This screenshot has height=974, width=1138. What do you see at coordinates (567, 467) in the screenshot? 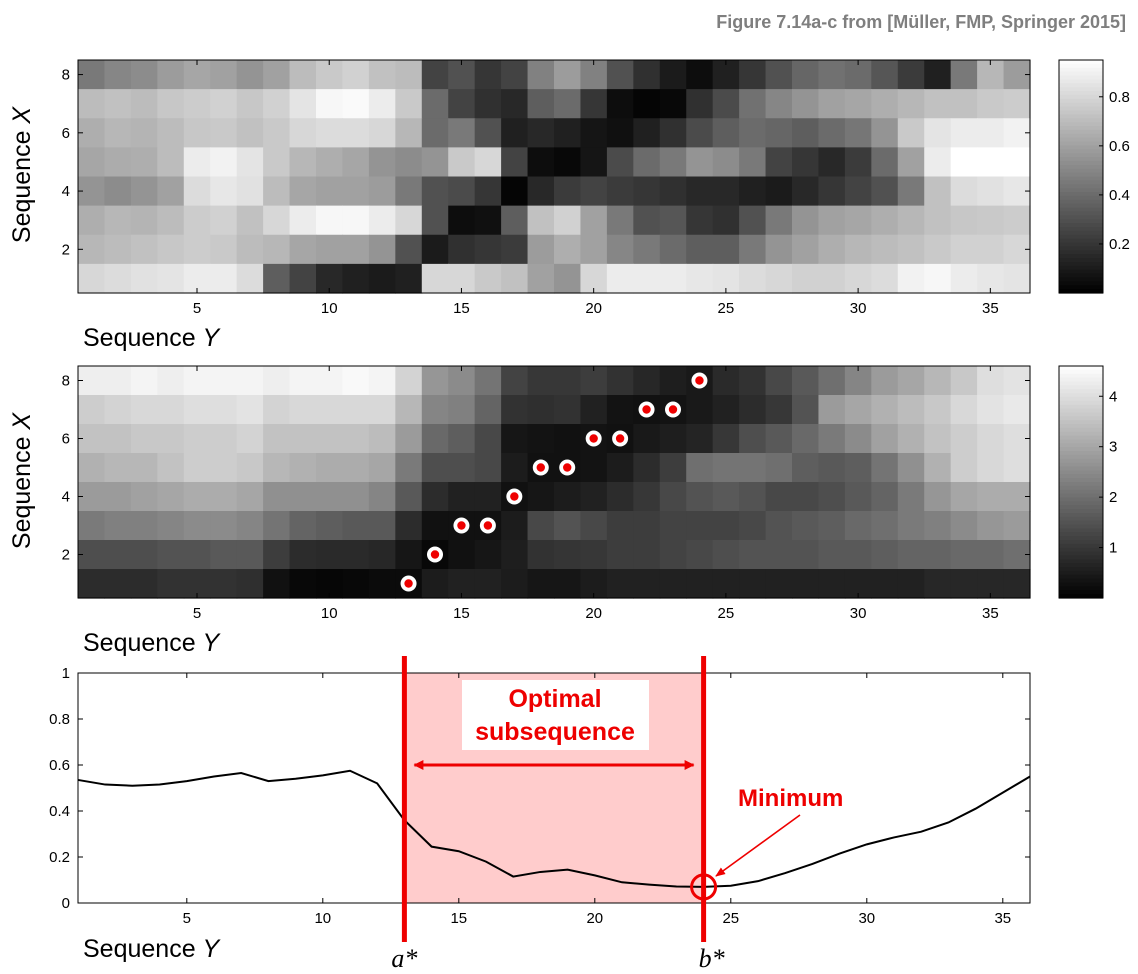
I see `warping-path-point-core` at bounding box center [567, 467].